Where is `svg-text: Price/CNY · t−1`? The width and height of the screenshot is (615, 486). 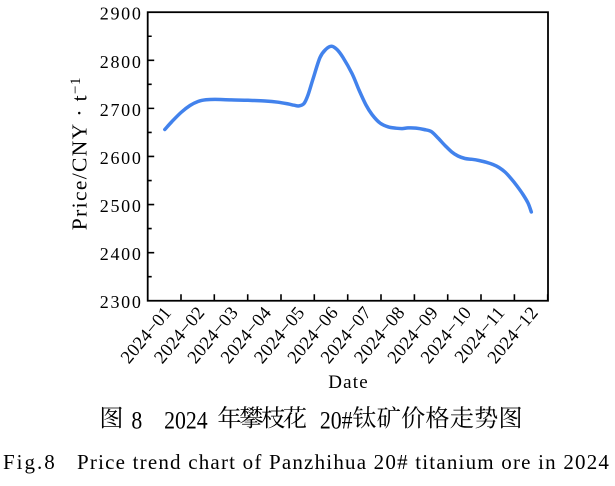
svg-text: Price/CNY · t−1 is located at coordinates (80, 153).